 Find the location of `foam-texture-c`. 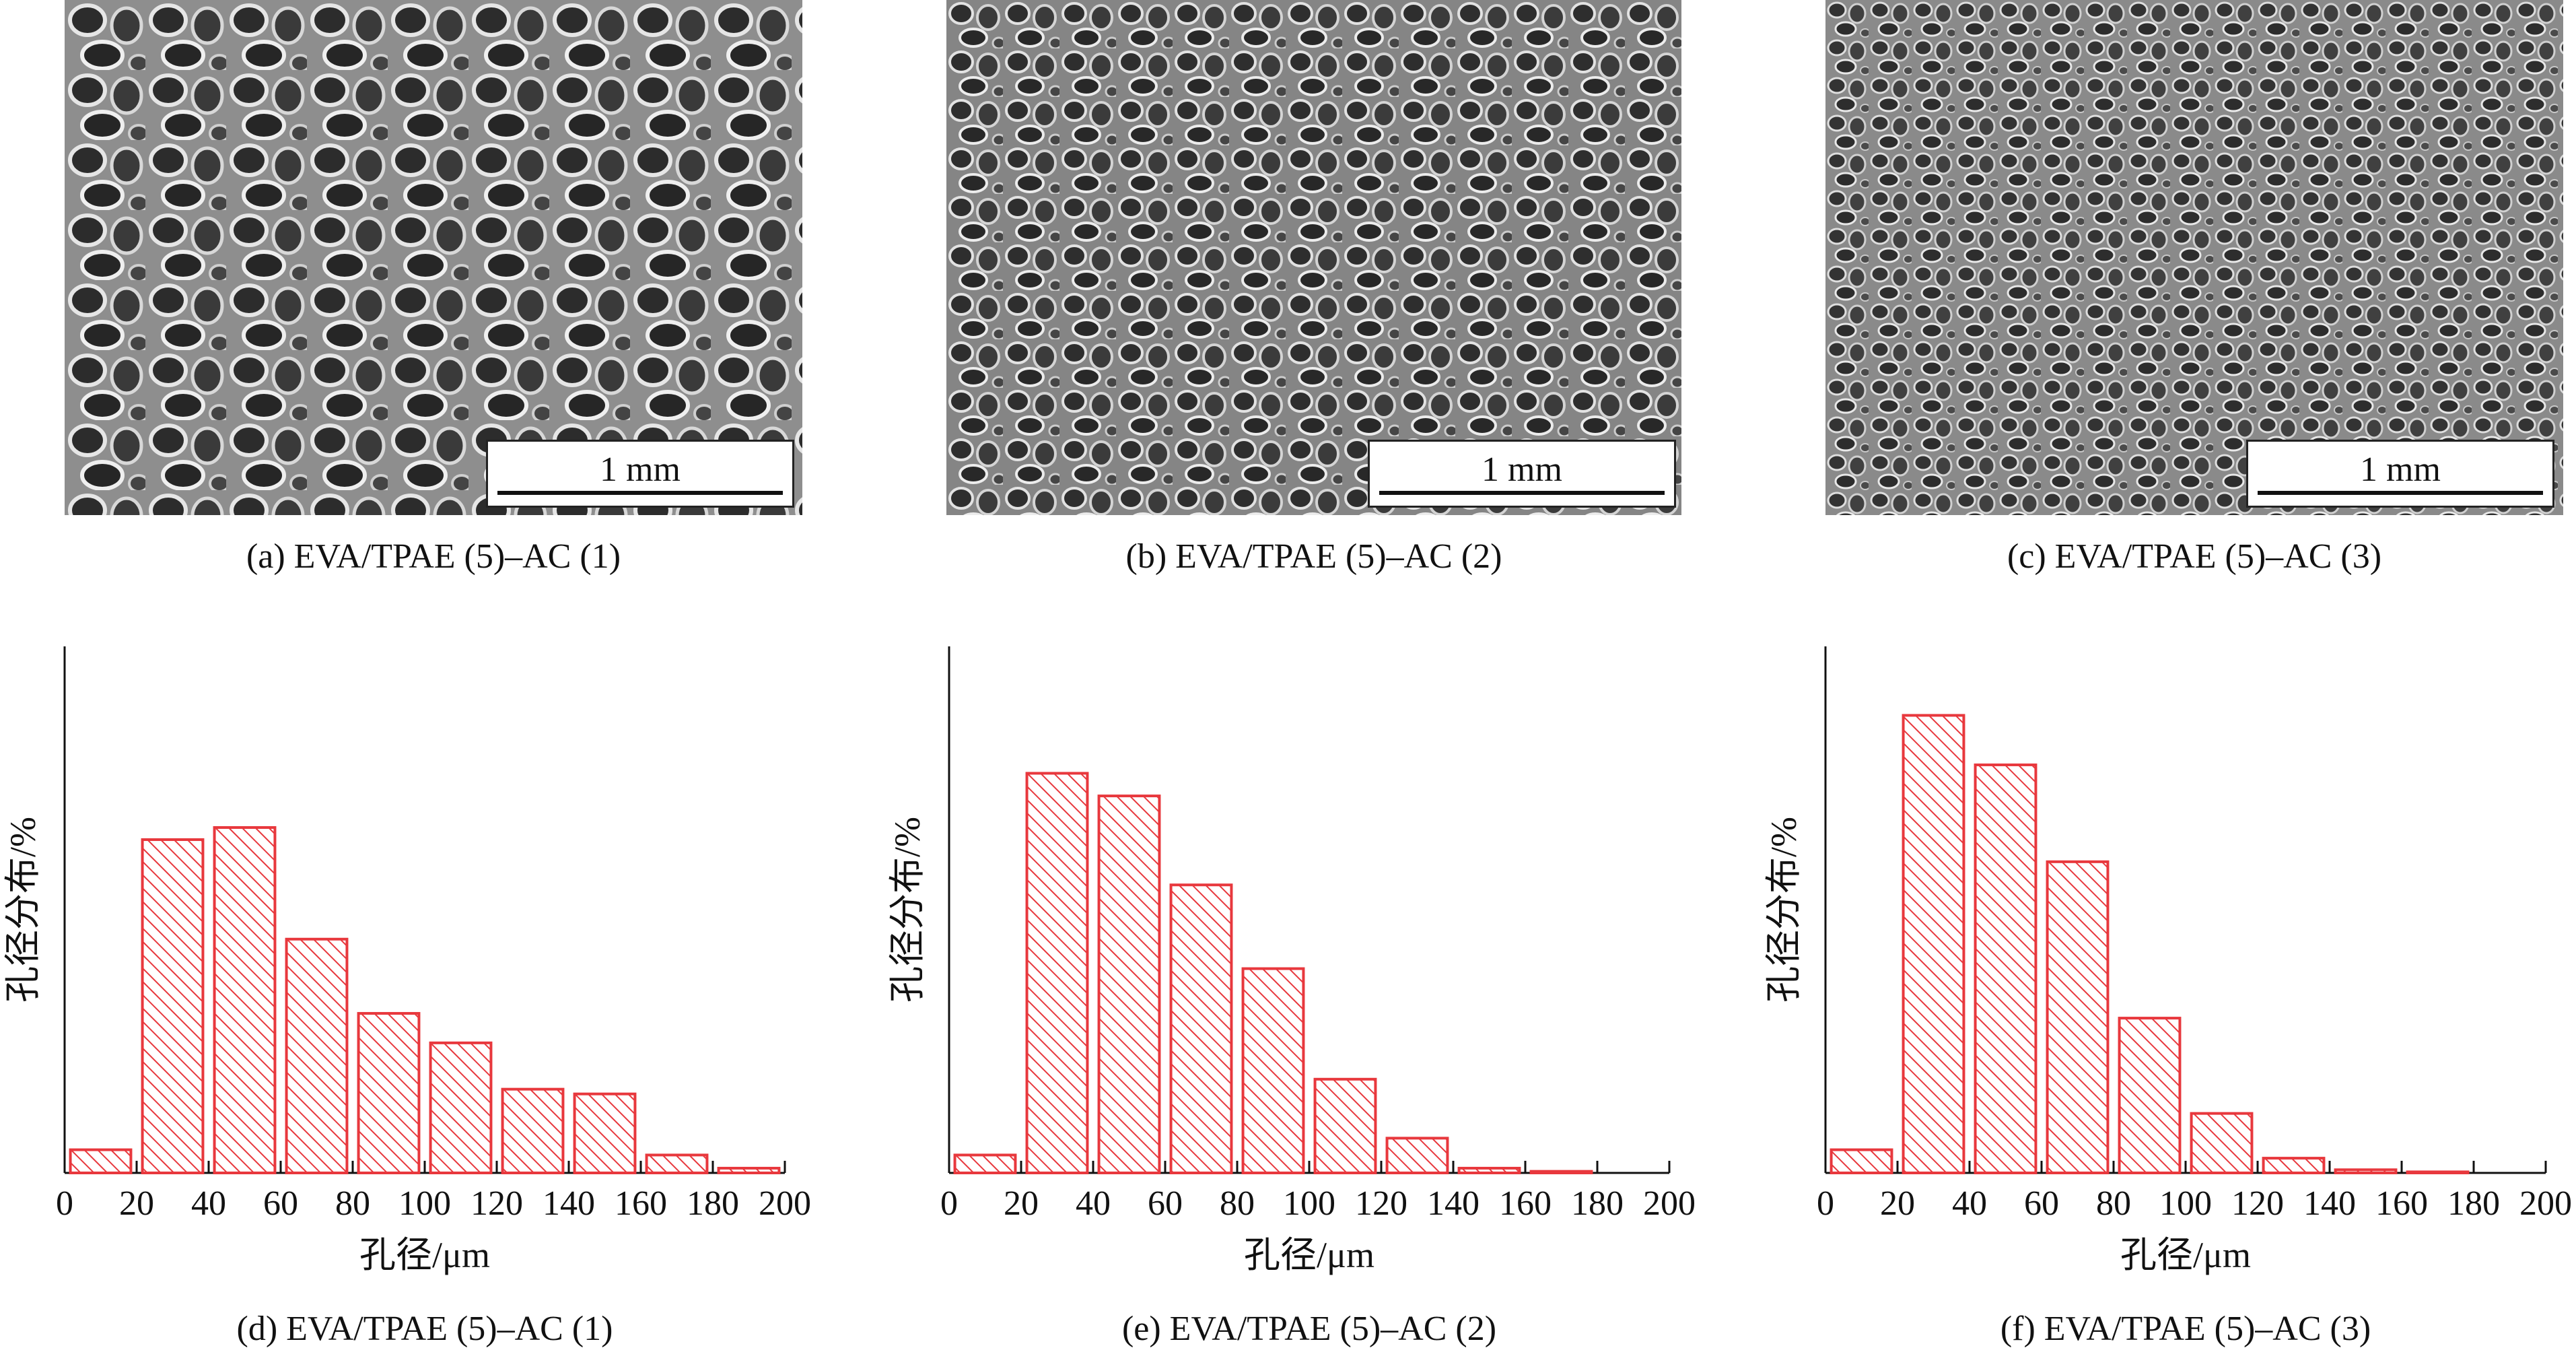

foam-texture-c is located at coordinates (2194, 257).